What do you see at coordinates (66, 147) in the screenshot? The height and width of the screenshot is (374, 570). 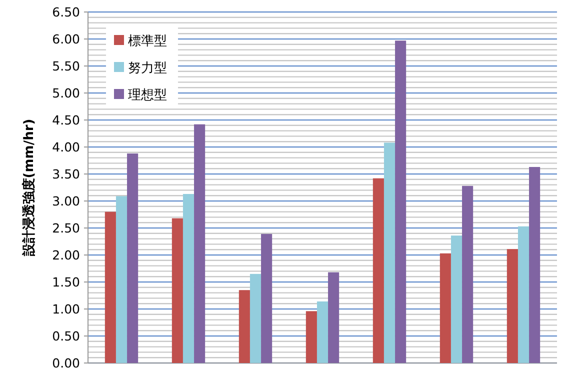 I see `y-tick-label: 4.00` at bounding box center [66, 147].